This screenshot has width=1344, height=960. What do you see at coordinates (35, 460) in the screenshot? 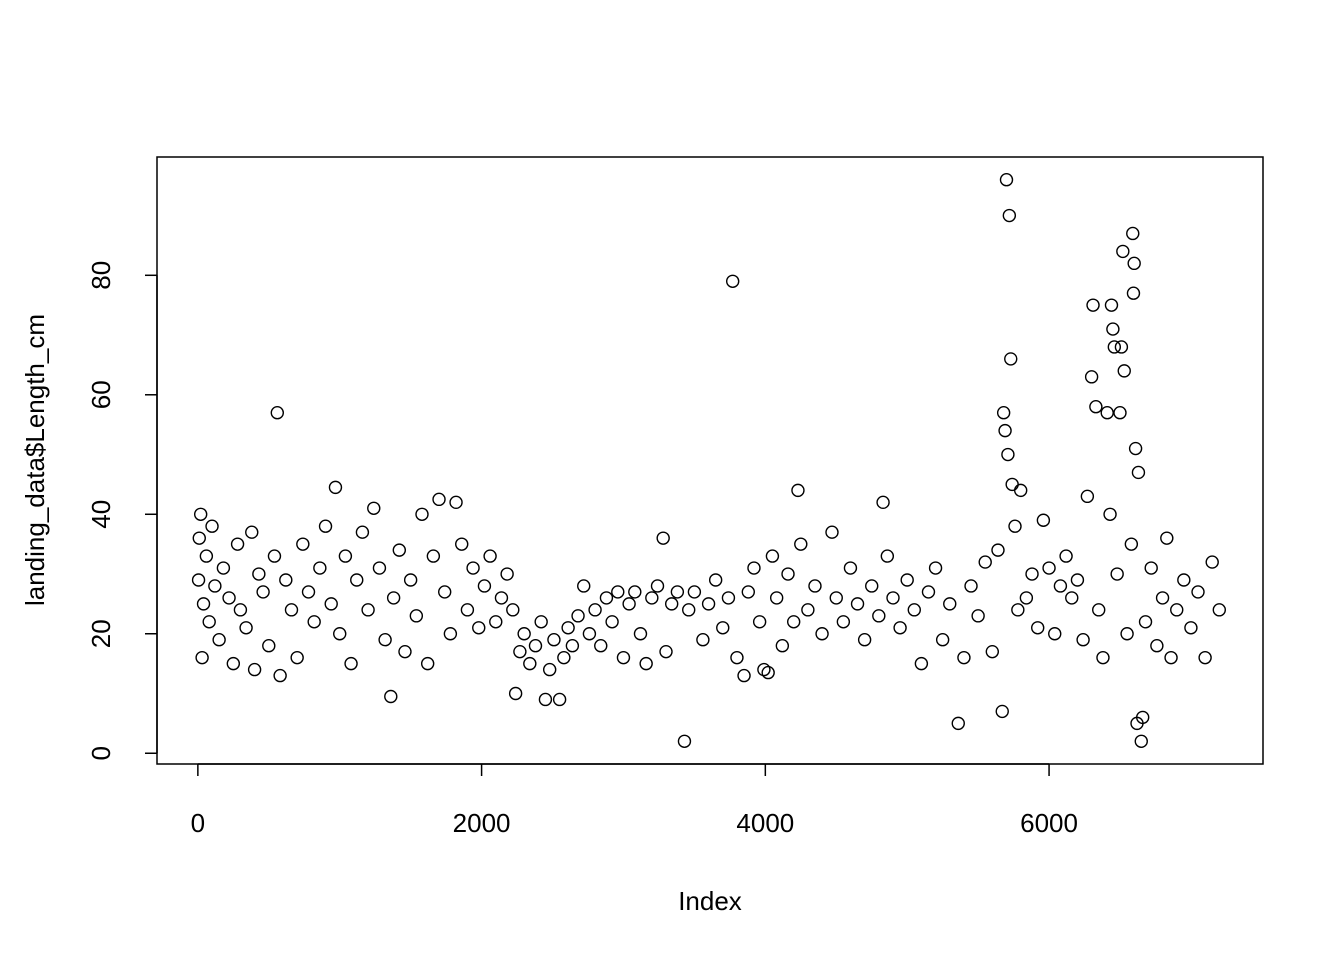
I see `y-axis-label: landing_data$Length_cm` at bounding box center [35, 460].